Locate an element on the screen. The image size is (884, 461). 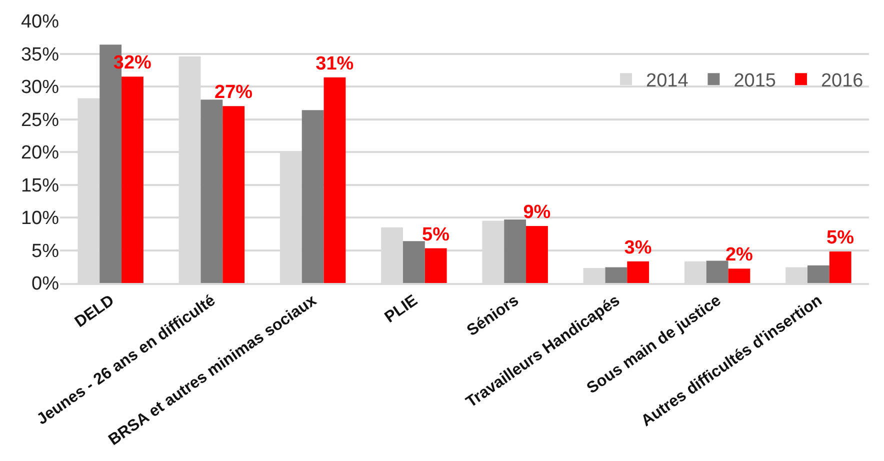
data-label: 27% is located at coordinates (233, 93).